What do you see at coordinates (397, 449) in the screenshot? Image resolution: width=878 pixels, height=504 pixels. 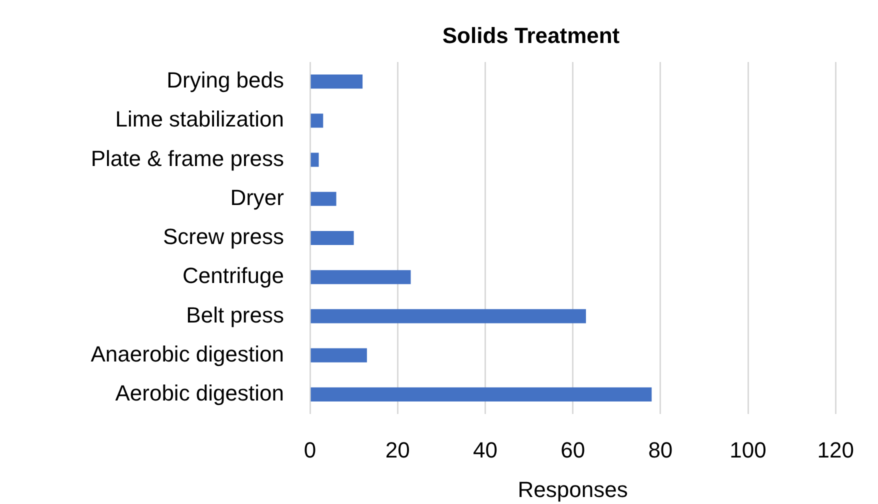 I see `x-tick-label: 20` at bounding box center [397, 449].